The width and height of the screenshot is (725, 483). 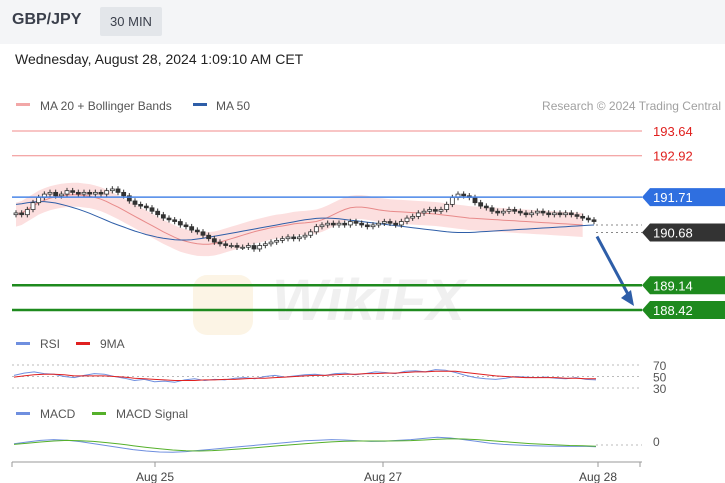 What do you see at coordinates (673, 233) in the screenshot?
I see `level-label-current: 190.68` at bounding box center [673, 233].